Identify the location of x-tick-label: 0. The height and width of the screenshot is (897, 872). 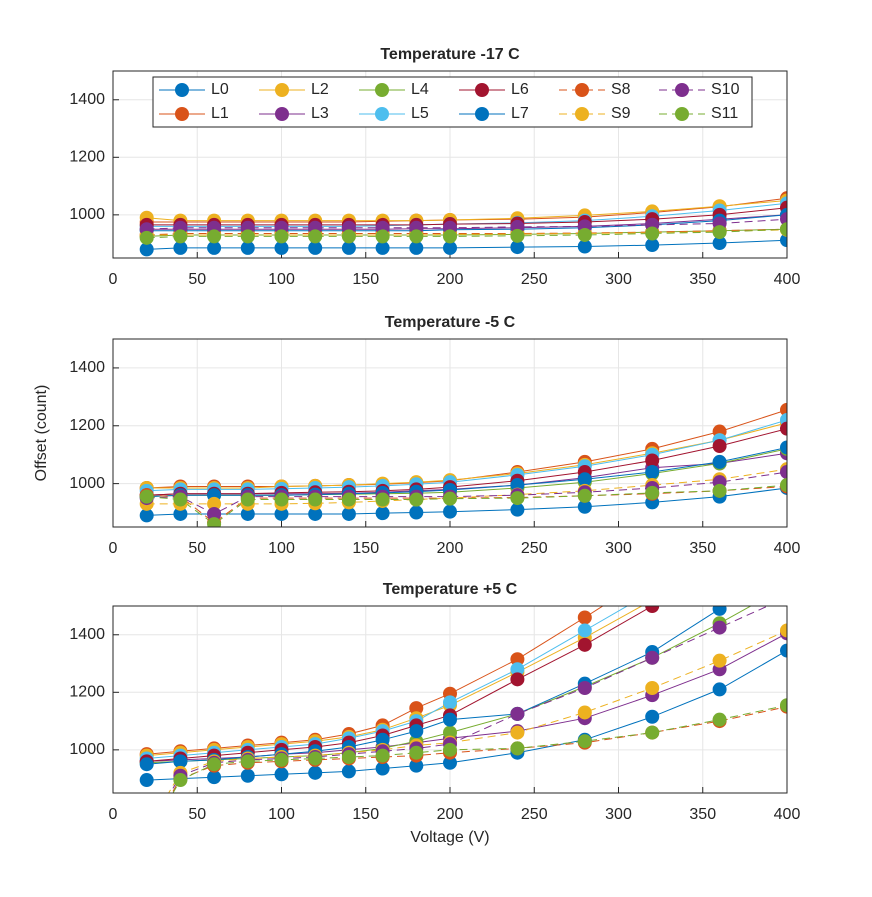
(113, 548).